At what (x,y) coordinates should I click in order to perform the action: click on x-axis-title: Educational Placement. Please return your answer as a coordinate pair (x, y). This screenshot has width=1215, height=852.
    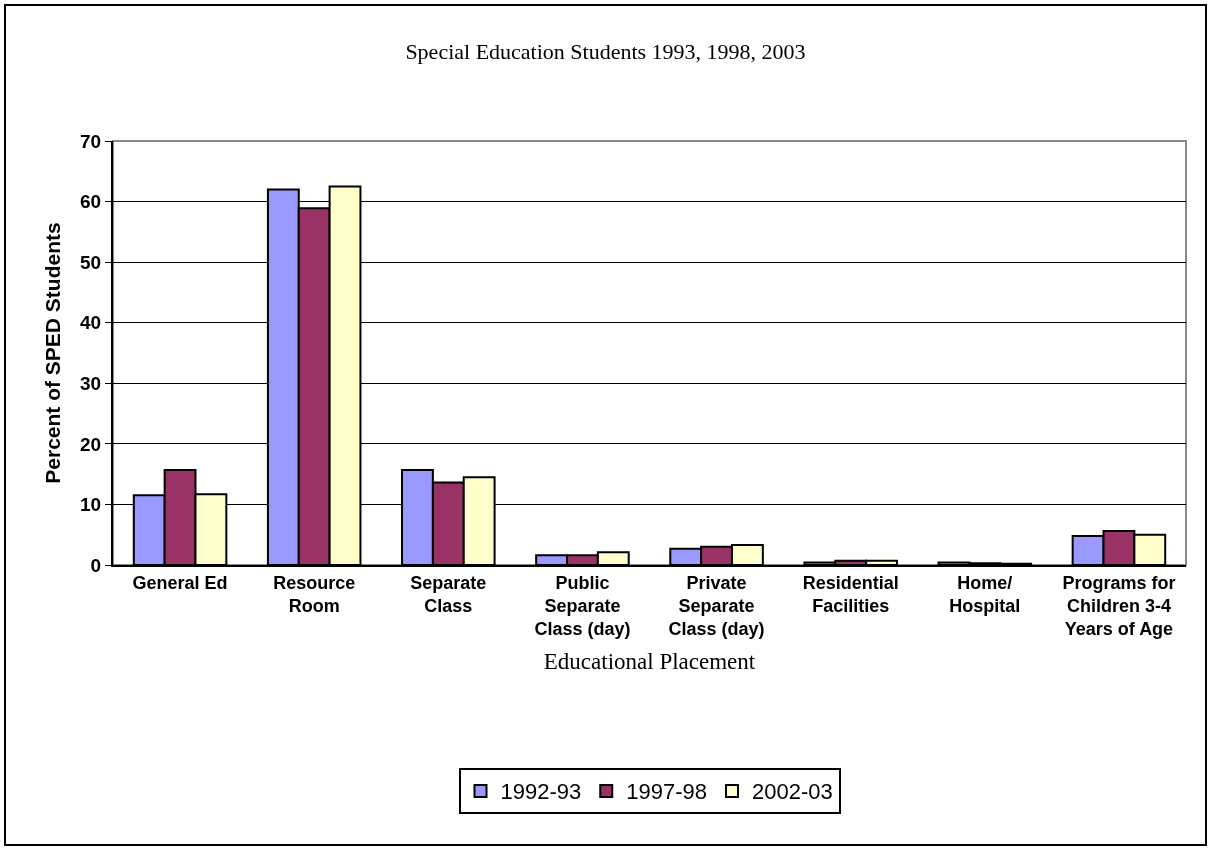
    Looking at the image, I should click on (649, 661).